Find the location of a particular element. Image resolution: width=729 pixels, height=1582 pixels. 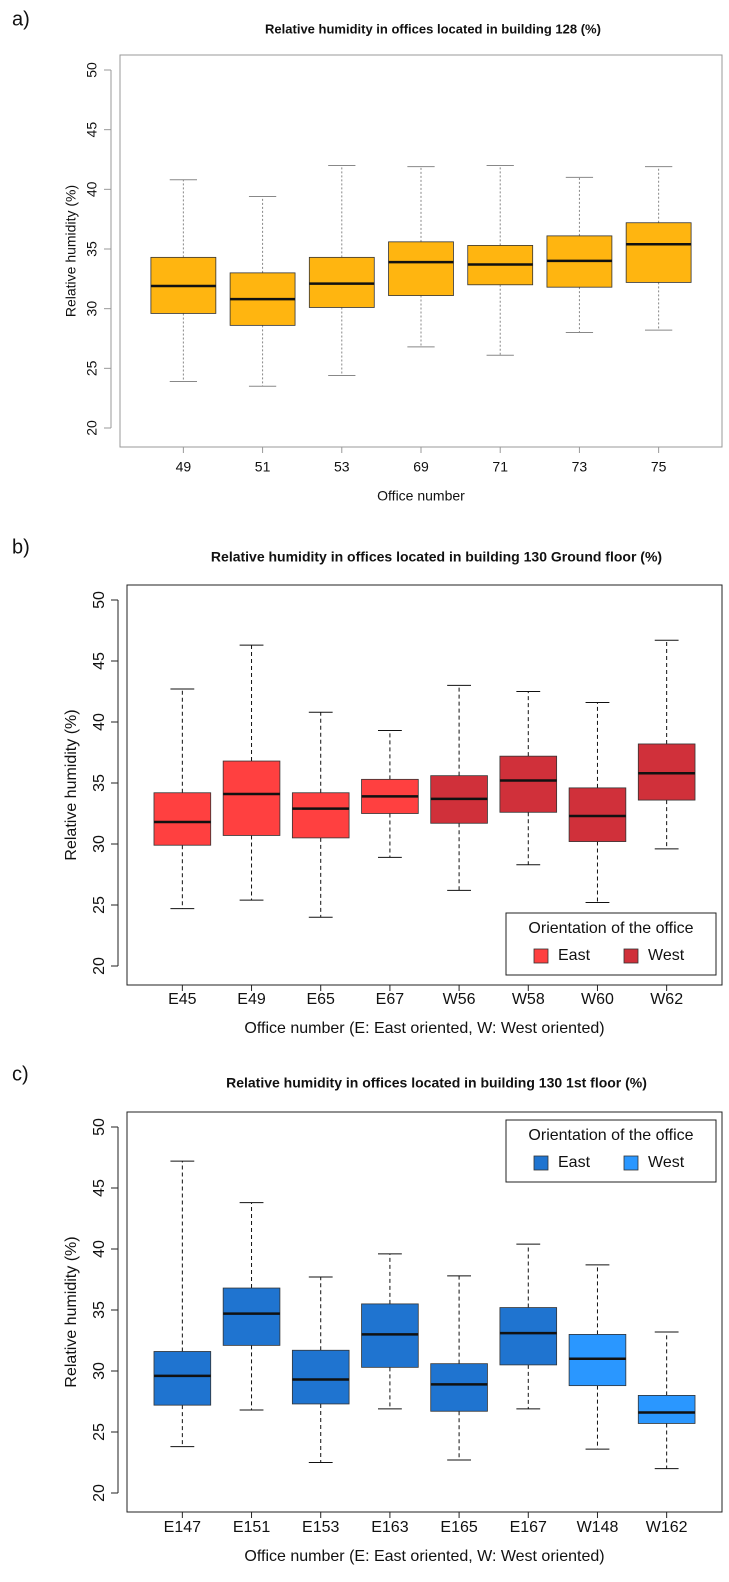

x-tick-label: W56 is located at coordinates (459, 999).